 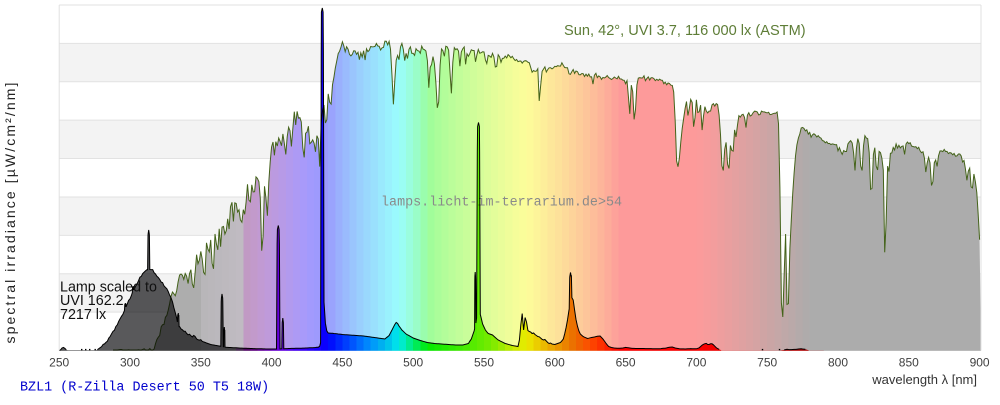 I want to click on svg-text: 850, so click(x=909, y=363).